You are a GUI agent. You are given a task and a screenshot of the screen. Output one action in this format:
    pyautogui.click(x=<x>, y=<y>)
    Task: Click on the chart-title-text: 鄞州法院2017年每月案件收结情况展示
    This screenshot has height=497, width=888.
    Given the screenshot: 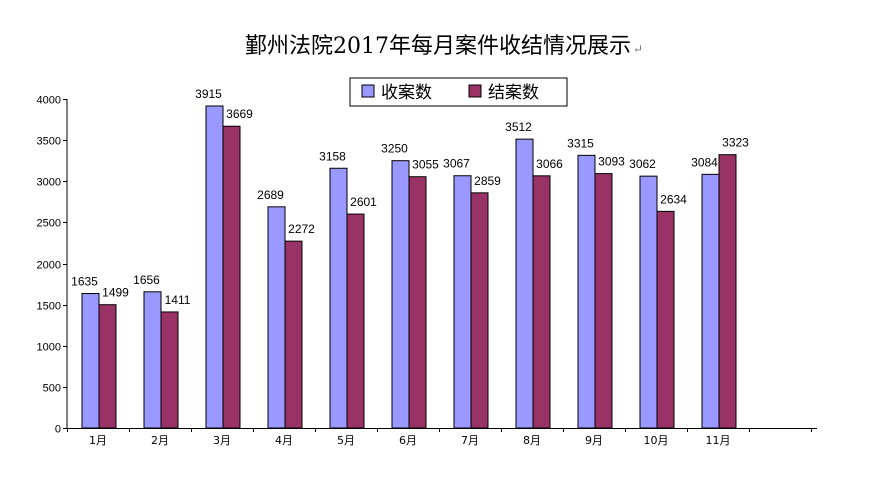 What is the action you would take?
    pyautogui.click(x=437, y=46)
    